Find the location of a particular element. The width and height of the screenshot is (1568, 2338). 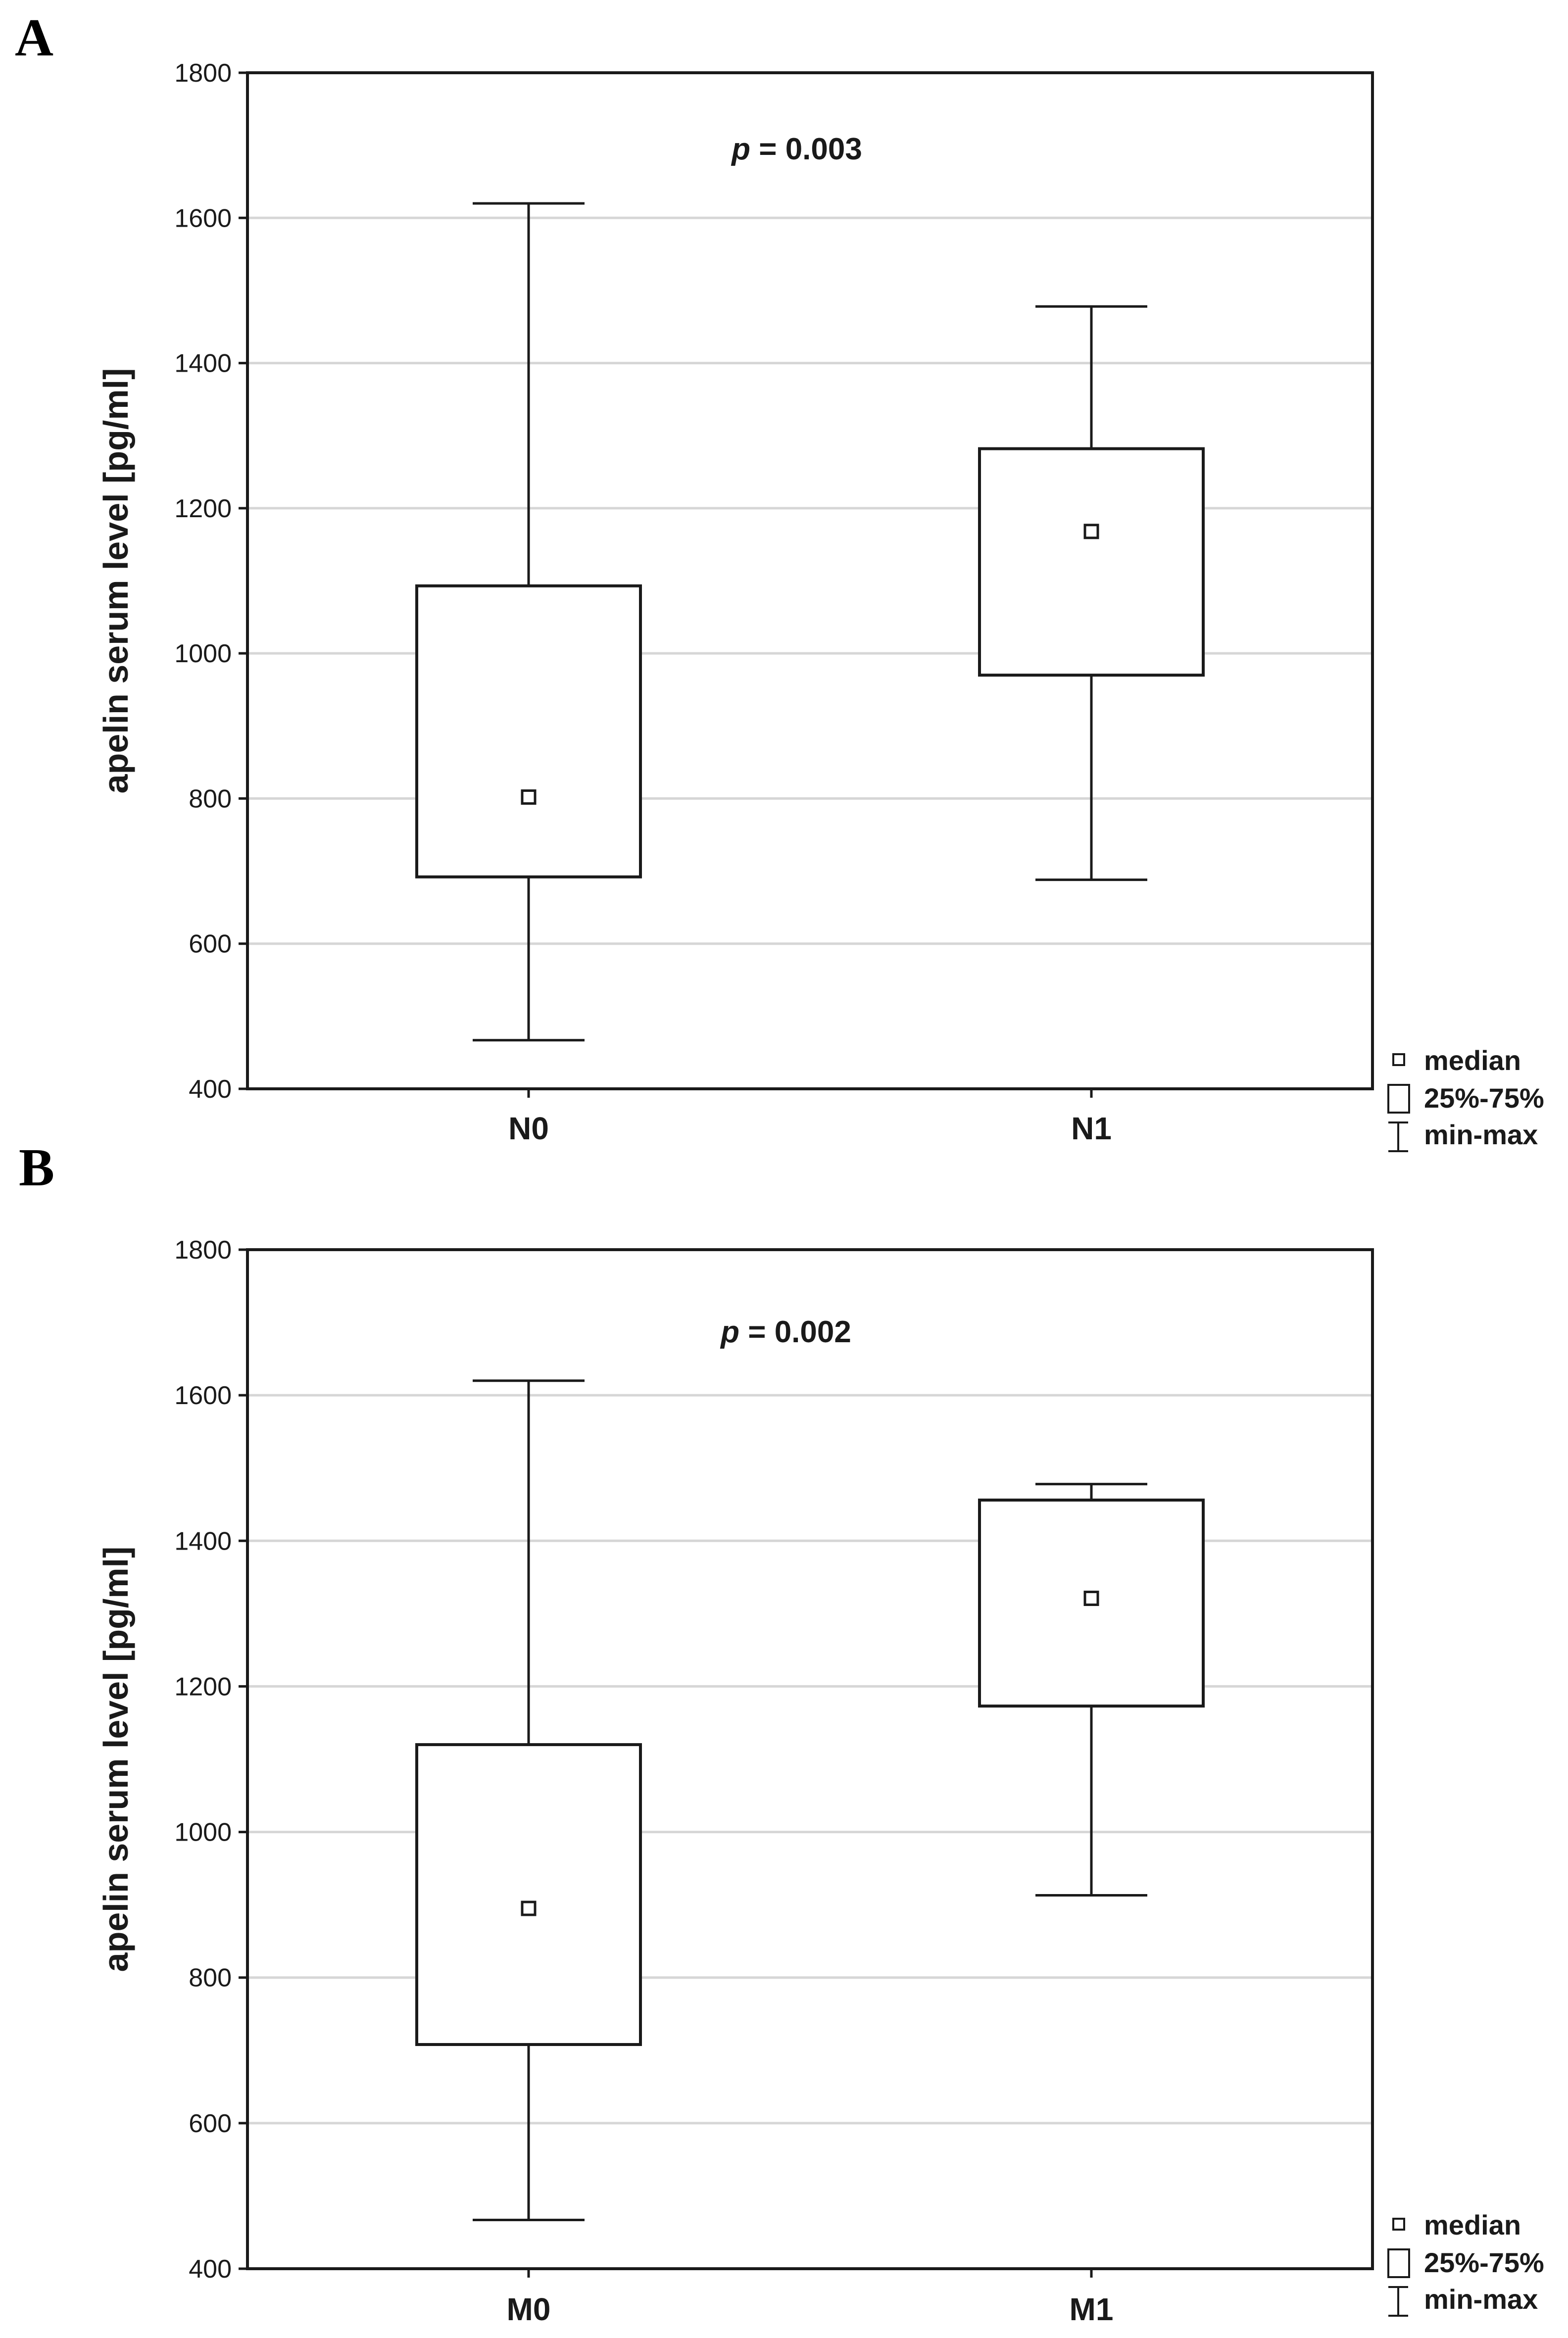

box-m0: M0 is located at coordinates (528, 1853).